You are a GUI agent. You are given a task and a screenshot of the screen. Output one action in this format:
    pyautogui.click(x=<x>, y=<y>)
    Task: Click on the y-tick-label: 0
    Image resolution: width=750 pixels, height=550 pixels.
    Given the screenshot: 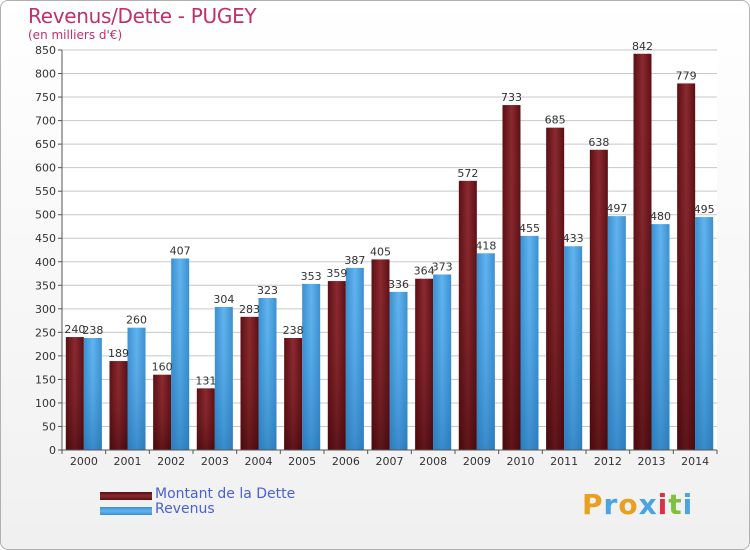 What is the action you would take?
    pyautogui.click(x=52, y=450)
    